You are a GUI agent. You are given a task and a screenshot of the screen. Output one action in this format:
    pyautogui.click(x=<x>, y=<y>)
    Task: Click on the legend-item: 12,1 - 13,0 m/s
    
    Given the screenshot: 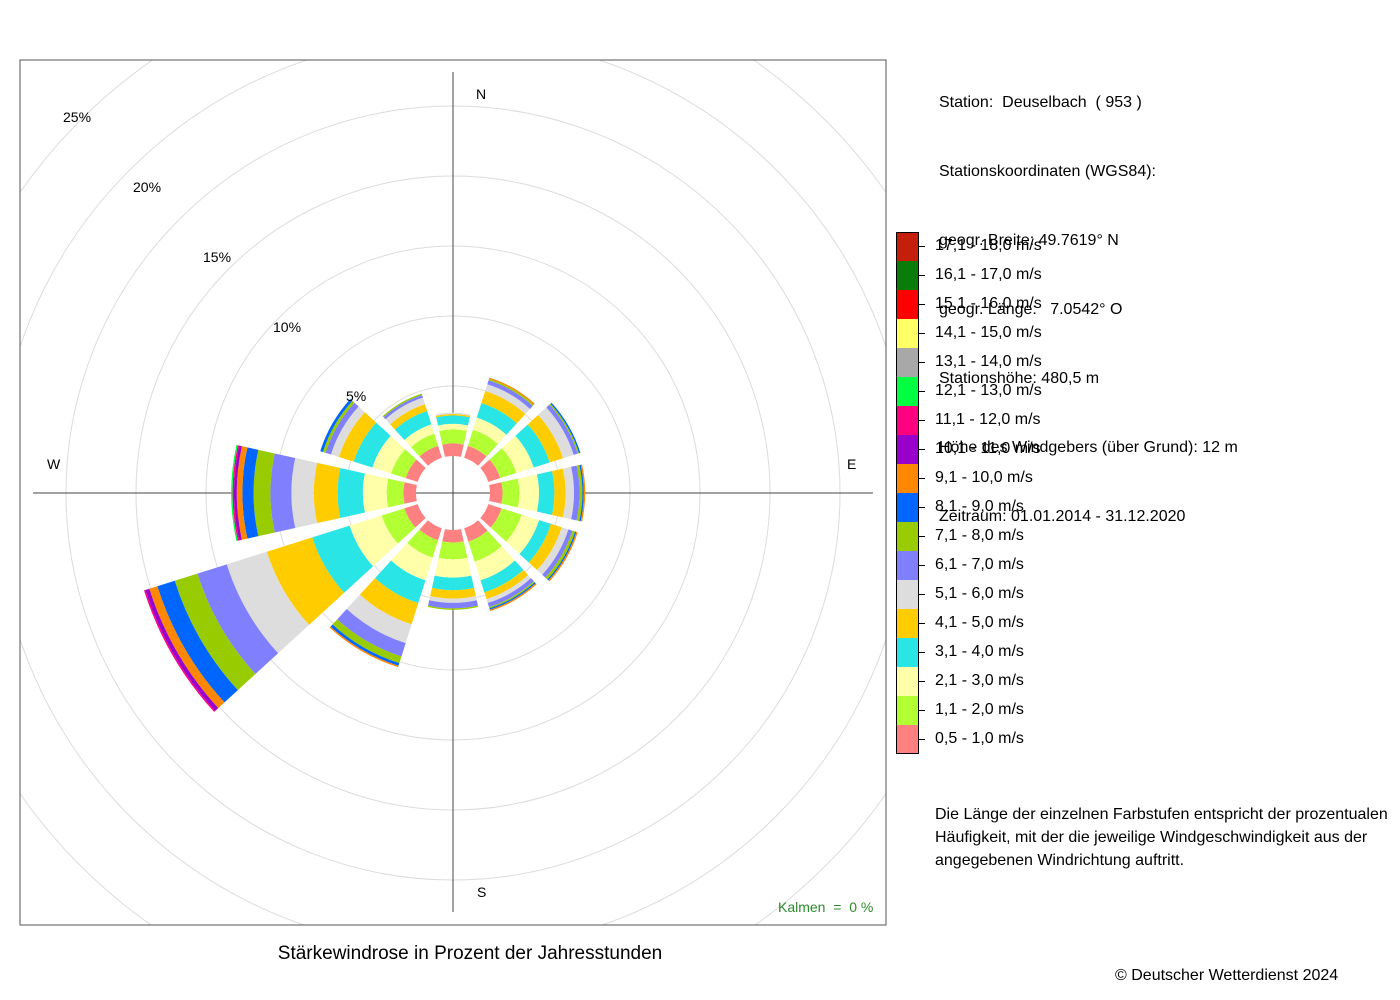 What is the action you would take?
    pyautogui.click(x=991, y=391)
    